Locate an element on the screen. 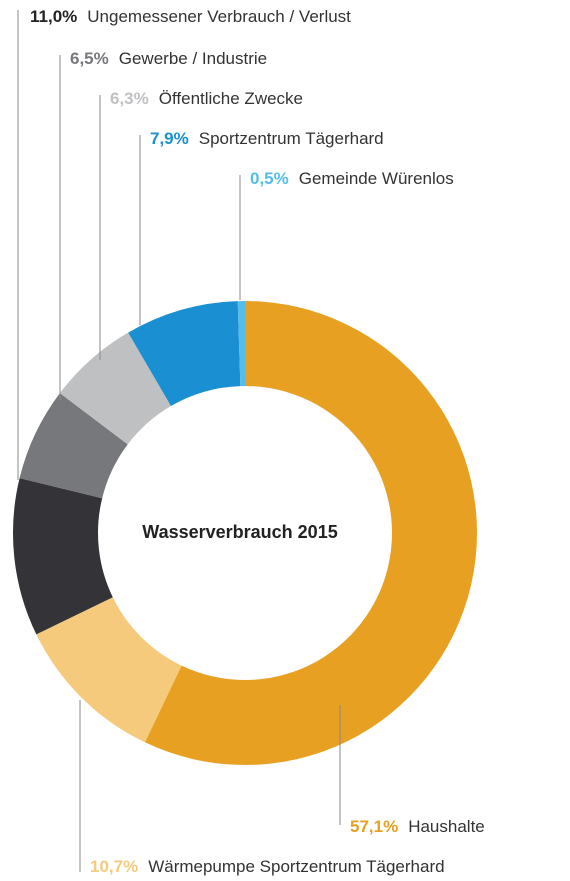 Image resolution: width=570 pixels, height=881 pixels. slice-name: Gewerbe / Industrie is located at coordinates (193, 58).